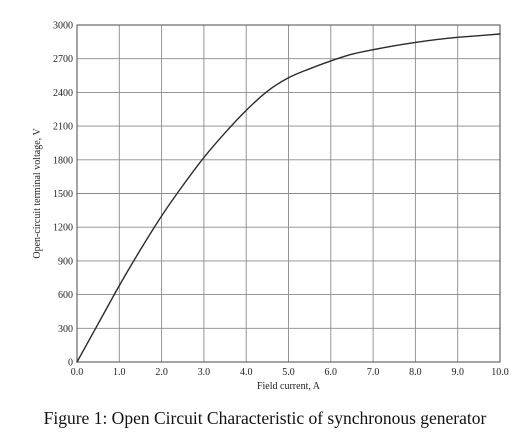 The image size is (530, 435). What do you see at coordinates (63, 127) in the screenshot?
I see `y-tick-label: 2100` at bounding box center [63, 127].